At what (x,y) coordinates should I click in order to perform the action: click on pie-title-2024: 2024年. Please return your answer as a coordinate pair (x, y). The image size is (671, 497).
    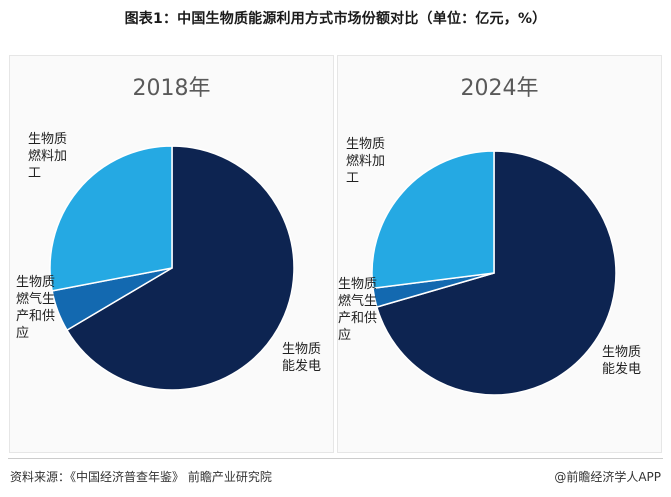
    Looking at the image, I should click on (499, 88).